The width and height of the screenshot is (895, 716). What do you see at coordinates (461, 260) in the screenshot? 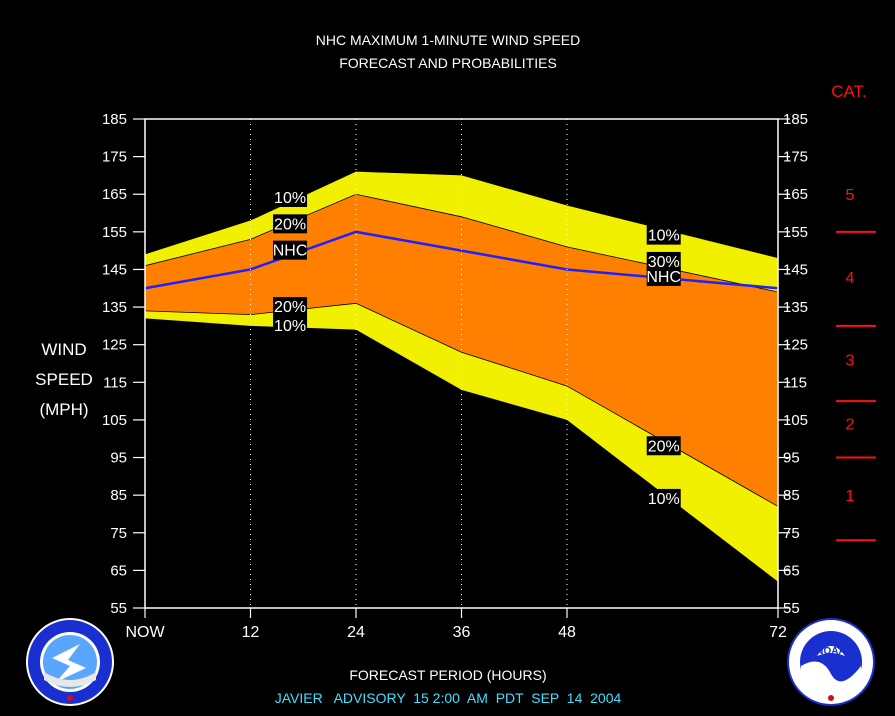
I see `nhc-forecast-line` at bounding box center [461, 260].